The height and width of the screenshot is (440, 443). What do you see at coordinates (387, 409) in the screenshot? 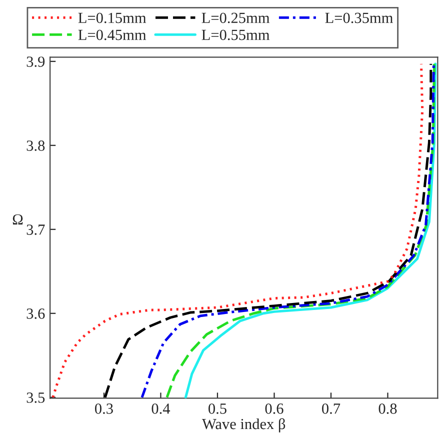
I see `x-tick-label: 0.8` at bounding box center [387, 409].